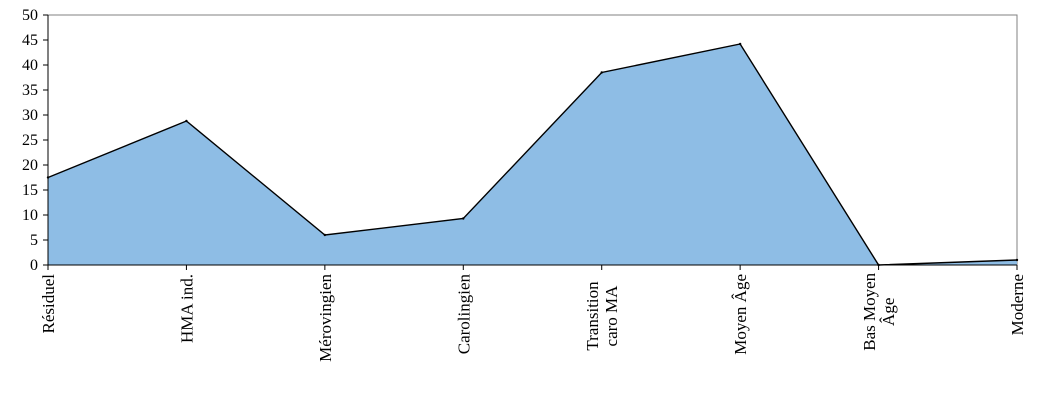 Image resolution: width=1037 pixels, height=410 pixels. I want to click on x-tick-label-line: Transition, so click(592, 316).